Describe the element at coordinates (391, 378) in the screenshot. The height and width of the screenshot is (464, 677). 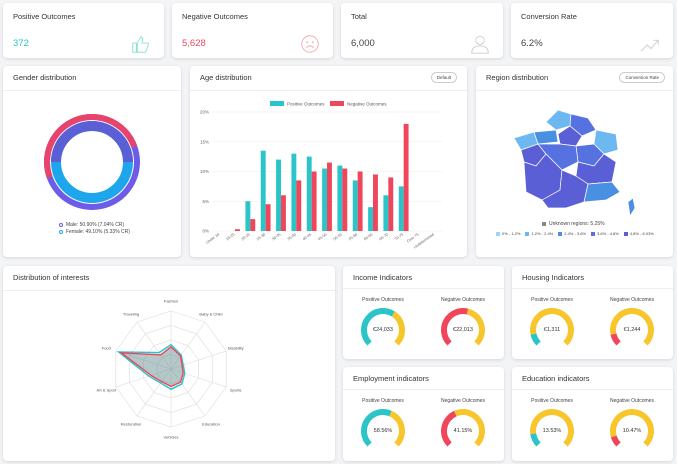
I see `card-title: Employment indicators` at that location.